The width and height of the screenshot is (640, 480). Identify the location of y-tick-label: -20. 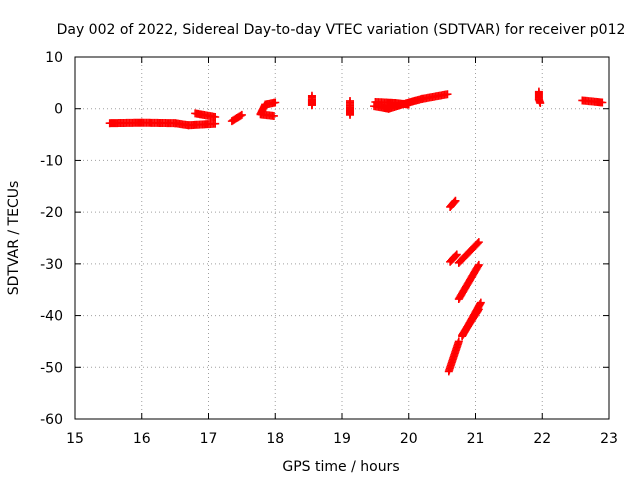
(51, 213).